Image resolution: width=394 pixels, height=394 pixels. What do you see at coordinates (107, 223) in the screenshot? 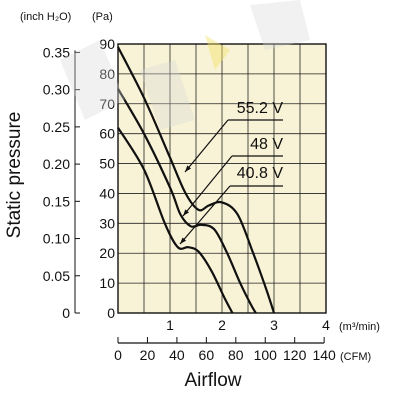
I see `y-tick-label-pa: 30` at bounding box center [107, 223].